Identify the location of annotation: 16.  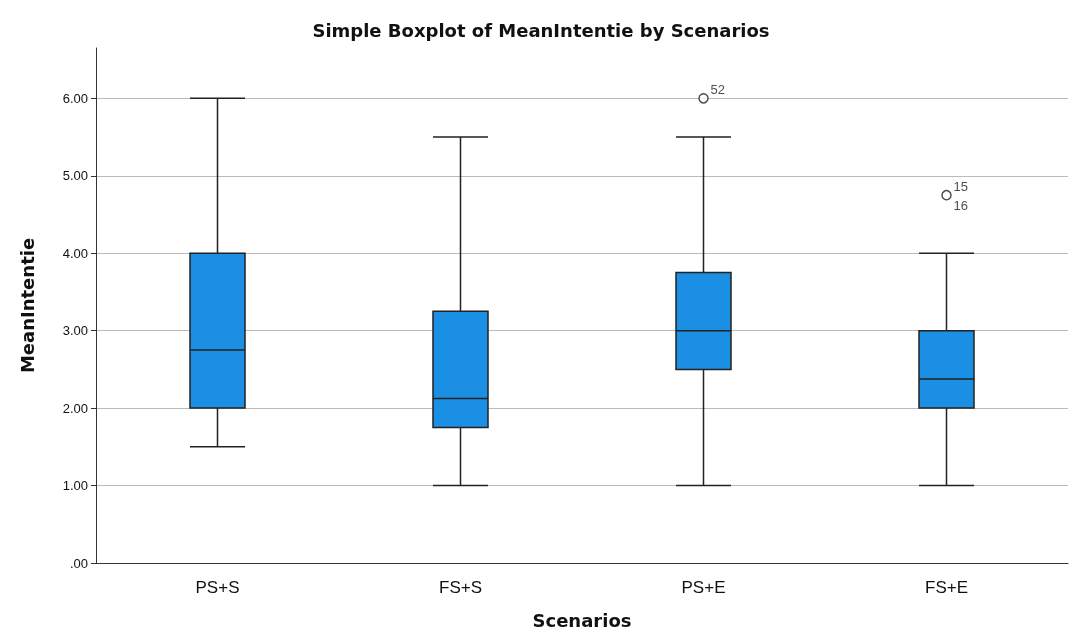
(960, 205).